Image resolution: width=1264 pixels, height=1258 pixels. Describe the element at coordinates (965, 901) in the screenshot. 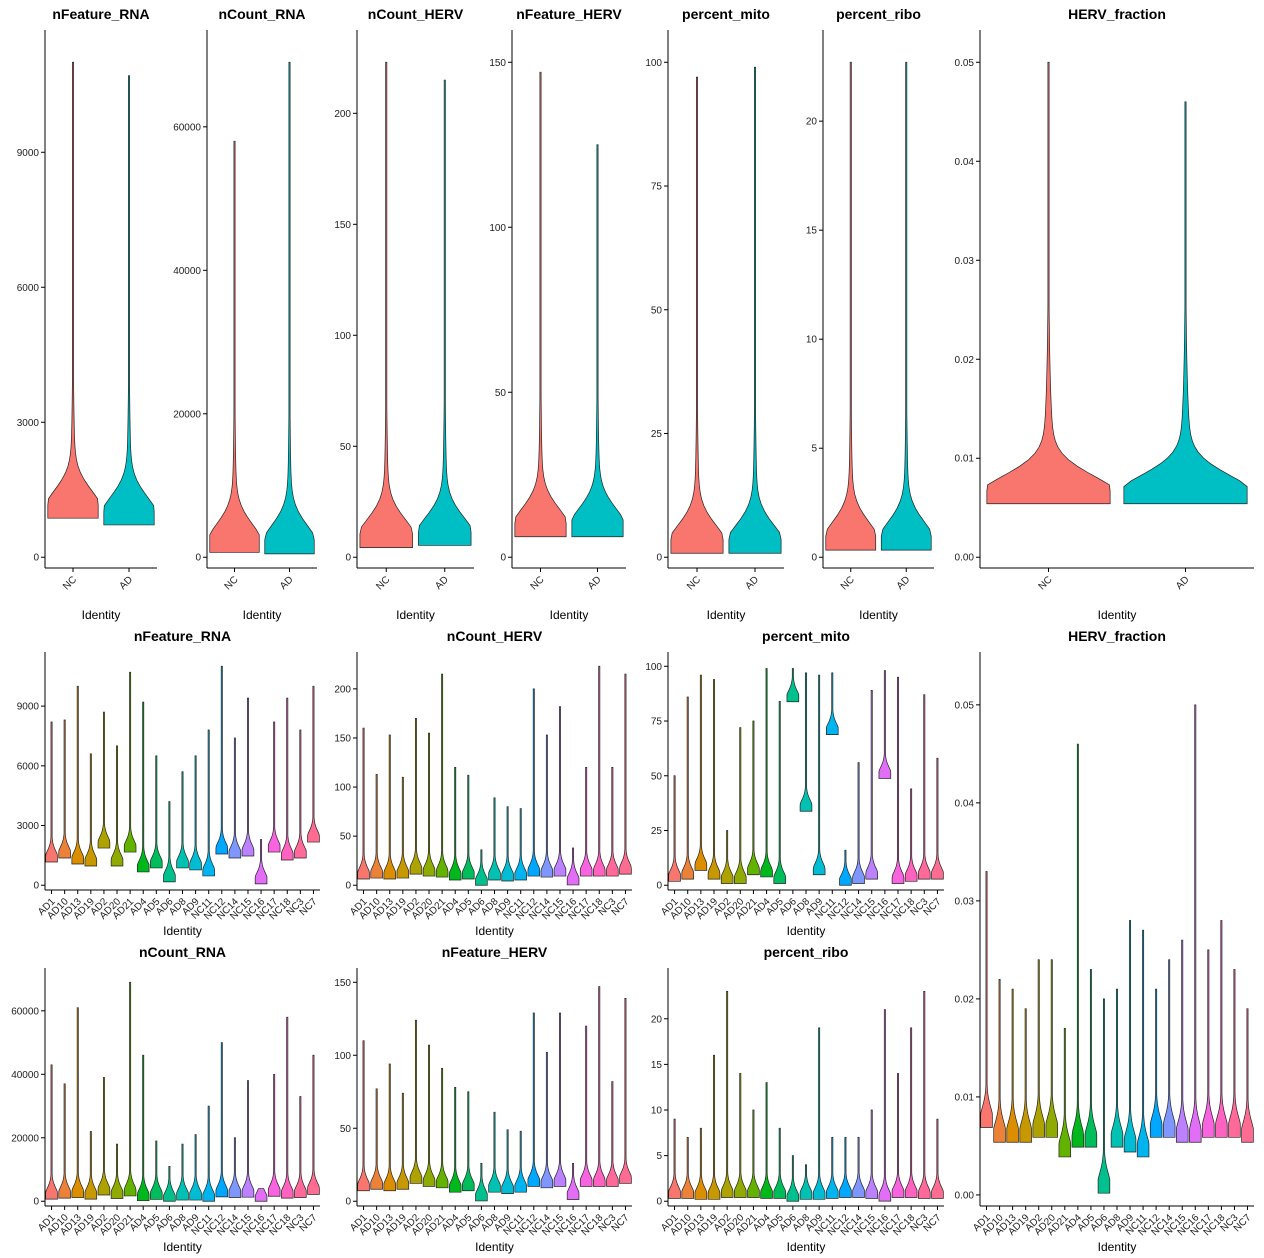

I see `y-tick-label: 0.03` at that location.